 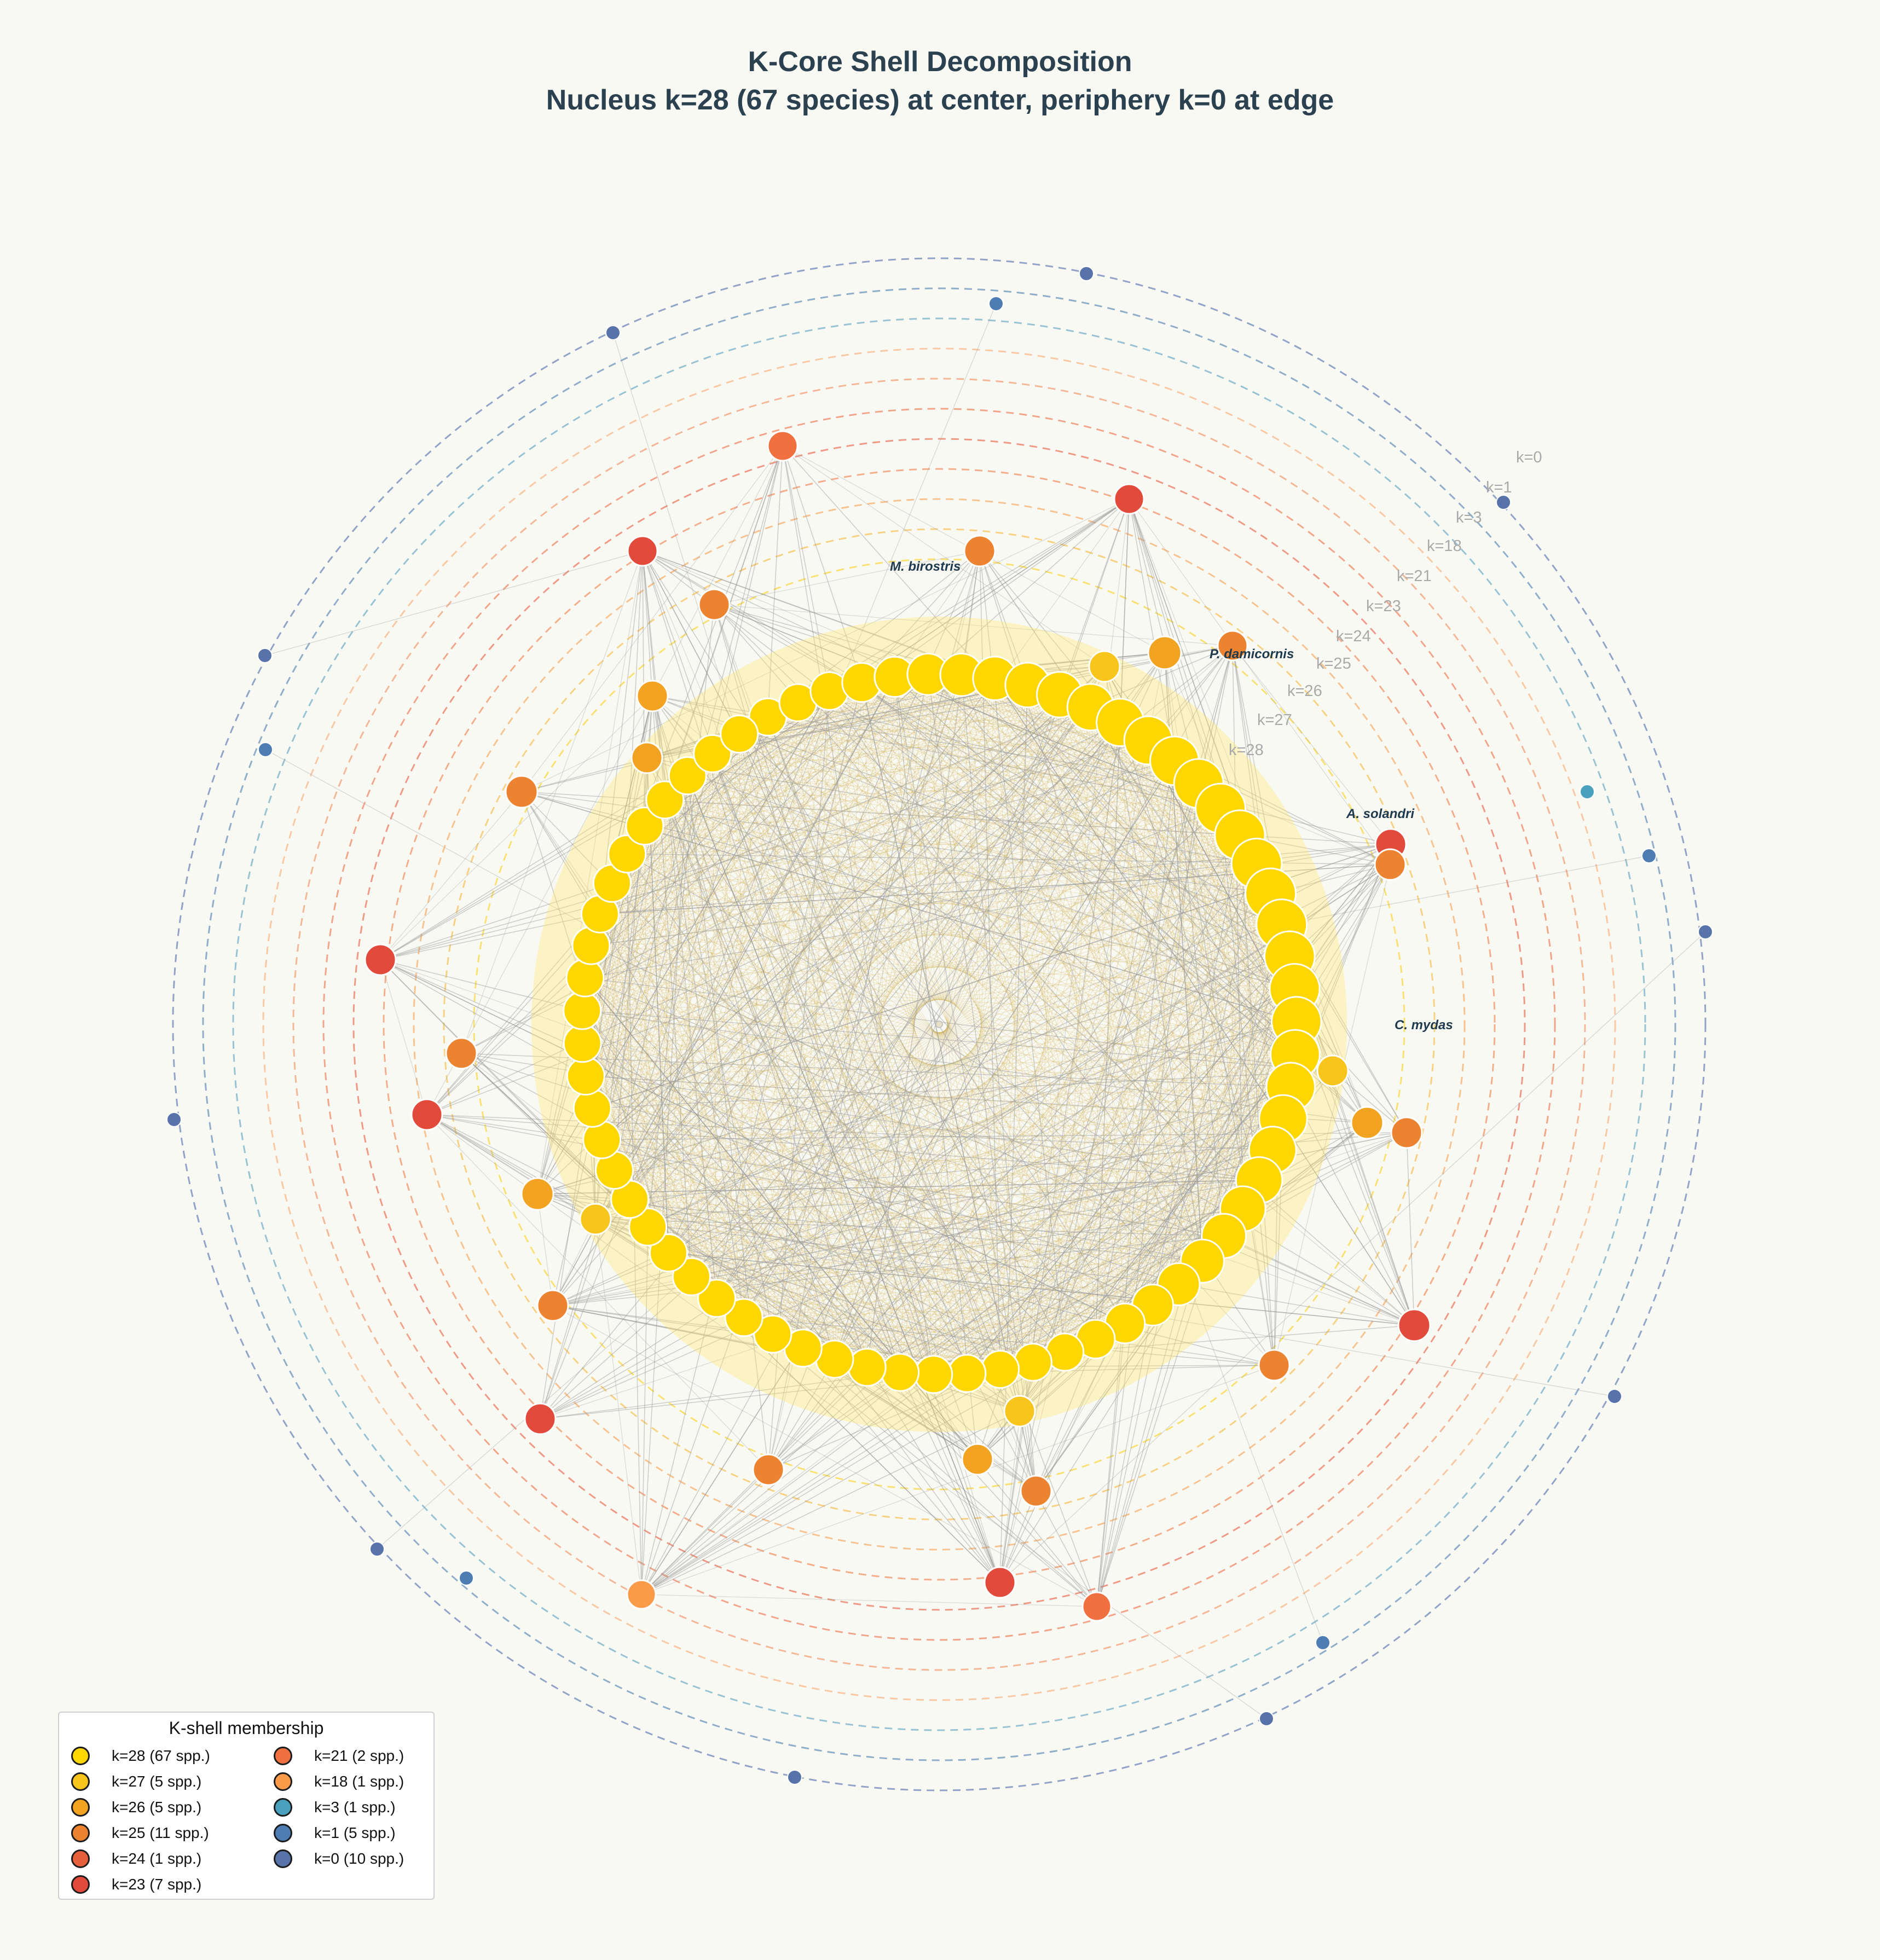 What do you see at coordinates (160, 1832) in the screenshot?
I see `legend-label: k=25 (11 spp.)` at bounding box center [160, 1832].